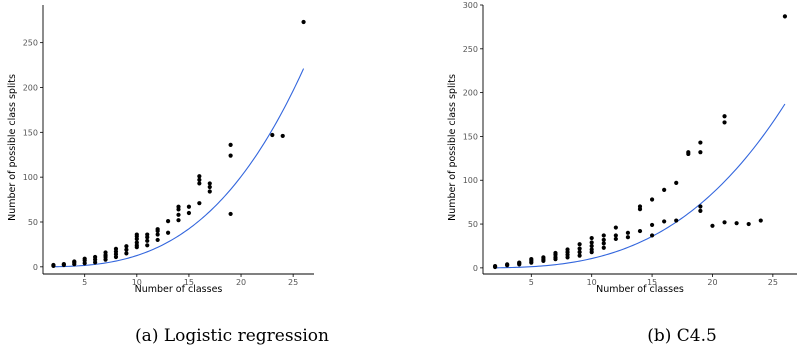 The width and height of the screenshot is (801, 353). What do you see at coordinates (470, 136) in the screenshot?
I see `y-tick-label: 150` at bounding box center [470, 136].